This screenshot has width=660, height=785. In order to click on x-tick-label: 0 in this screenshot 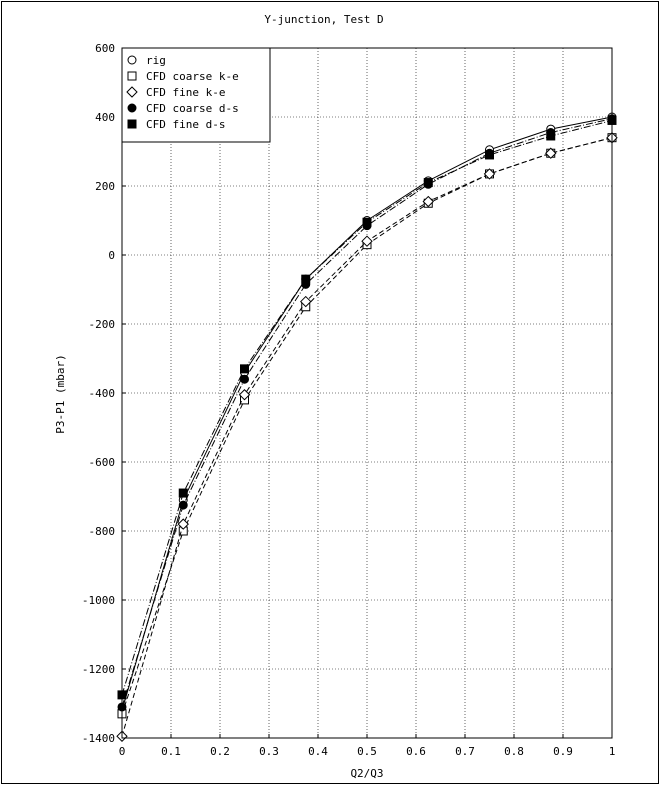, I will do `click(122, 751)`.